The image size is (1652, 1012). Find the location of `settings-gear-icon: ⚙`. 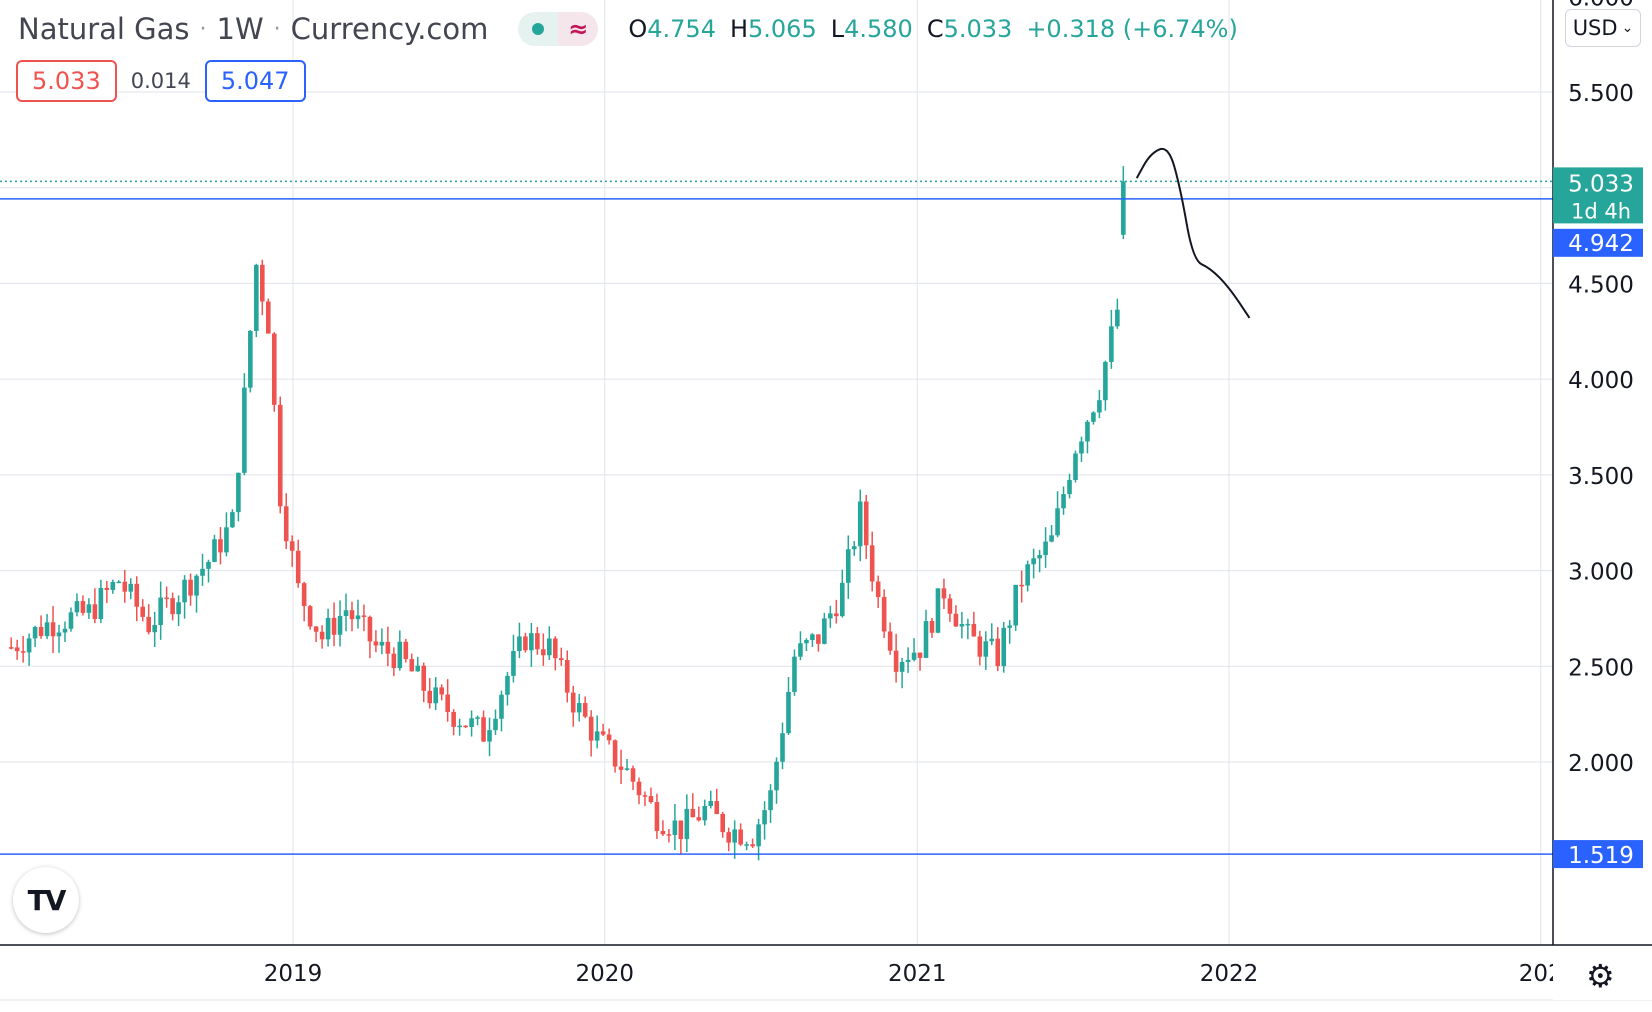

settings-gear-icon: ⚙ is located at coordinates (1600, 976).